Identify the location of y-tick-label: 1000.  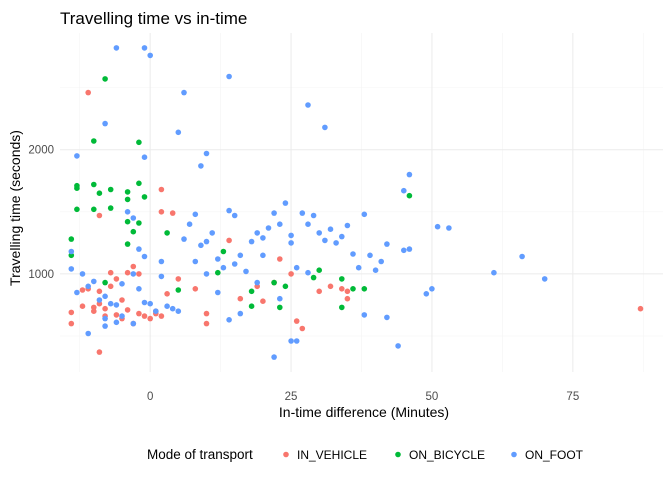
(41, 275).